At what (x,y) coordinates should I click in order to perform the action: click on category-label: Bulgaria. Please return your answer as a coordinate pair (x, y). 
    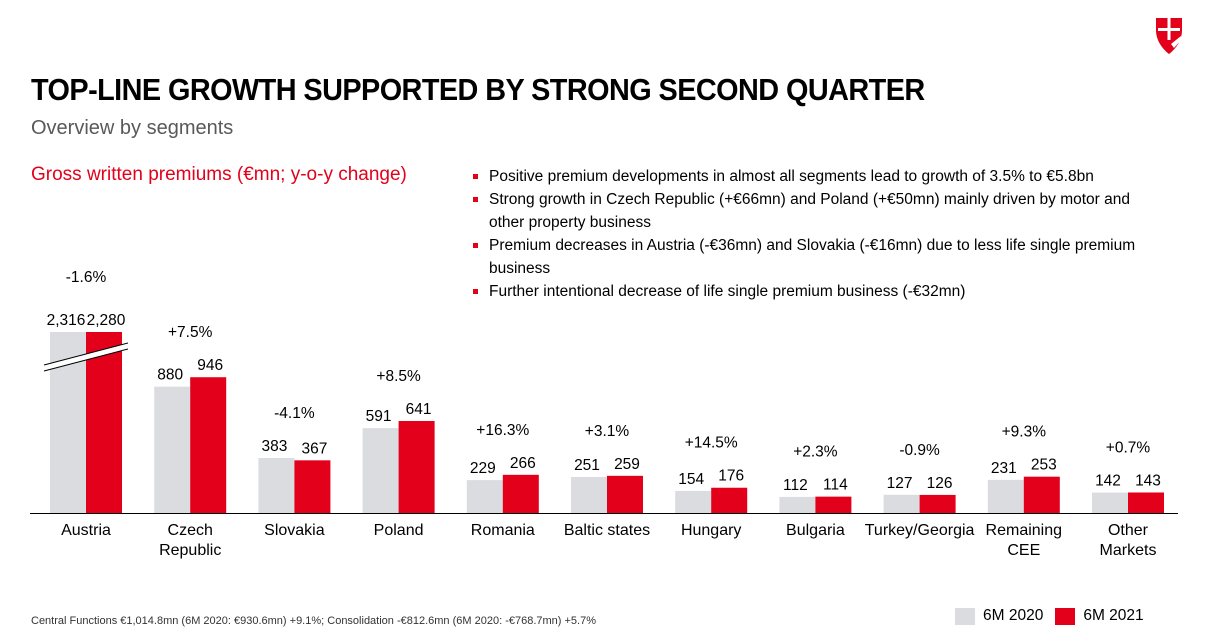
    Looking at the image, I should click on (815, 530).